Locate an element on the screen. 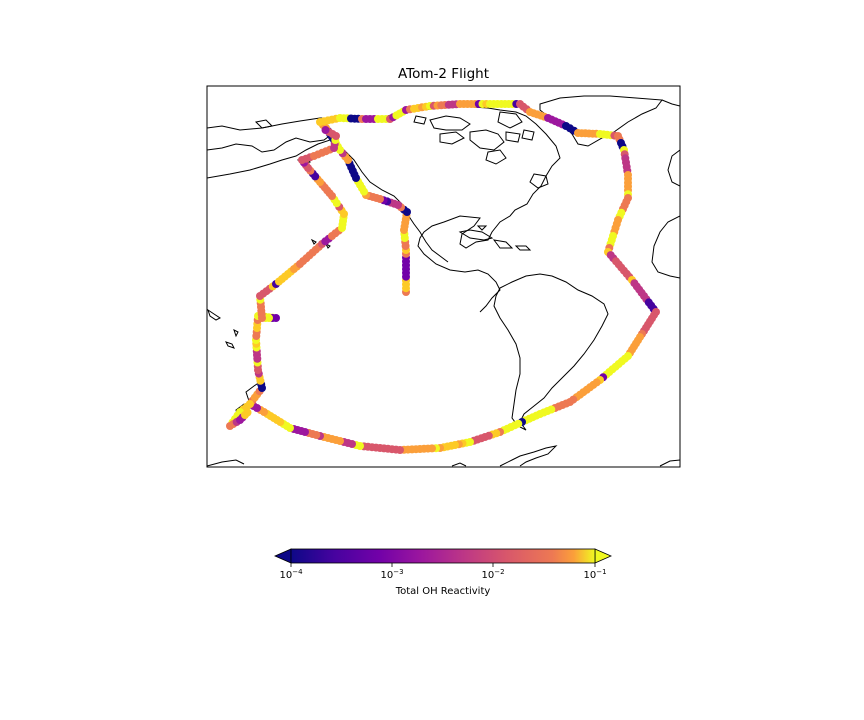 The image size is (864, 720). colorbar-gradient is located at coordinates (443, 556).